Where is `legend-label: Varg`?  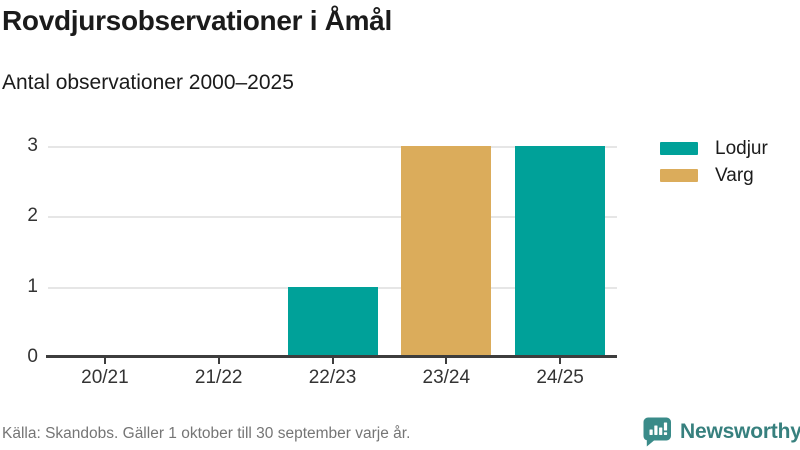 legend-label: Varg is located at coordinates (734, 175).